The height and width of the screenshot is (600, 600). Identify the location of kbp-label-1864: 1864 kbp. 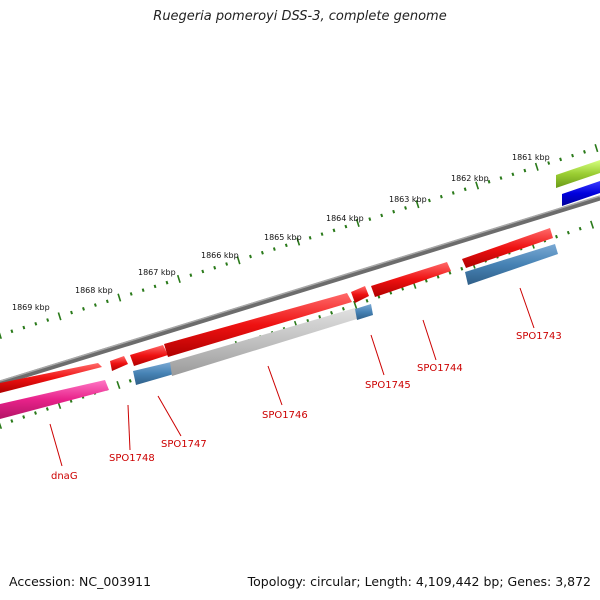
(345, 218).